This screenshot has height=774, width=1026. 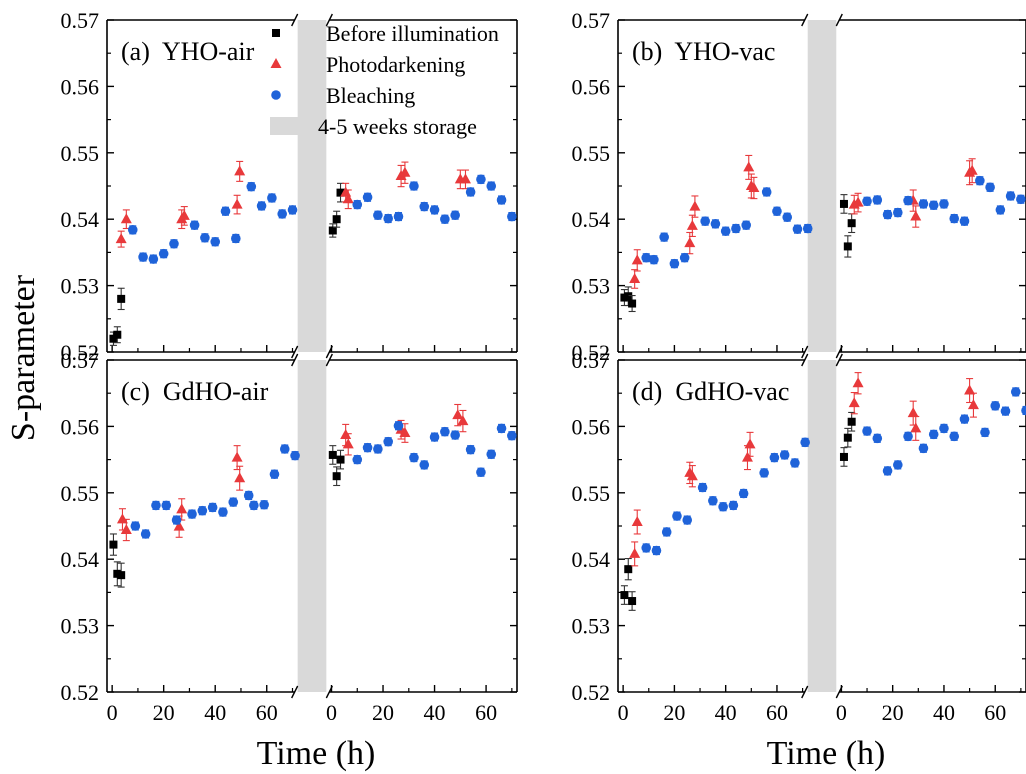 I want to click on panel-title: (a) YHO-air, so click(x=188, y=51).